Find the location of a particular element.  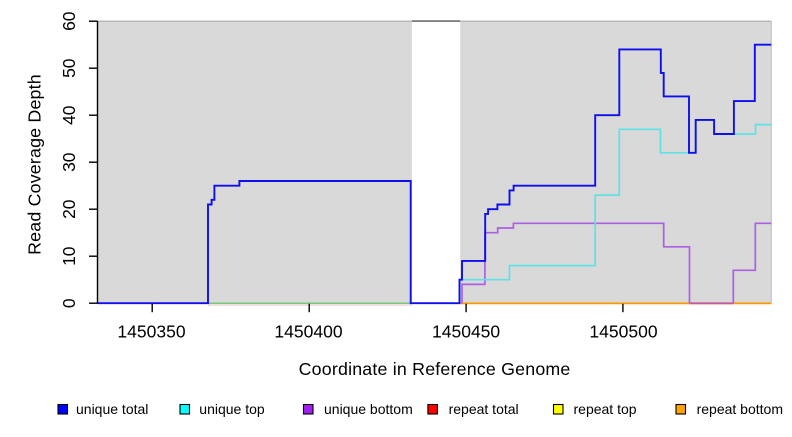

svg-text: 10 is located at coordinates (69, 256).